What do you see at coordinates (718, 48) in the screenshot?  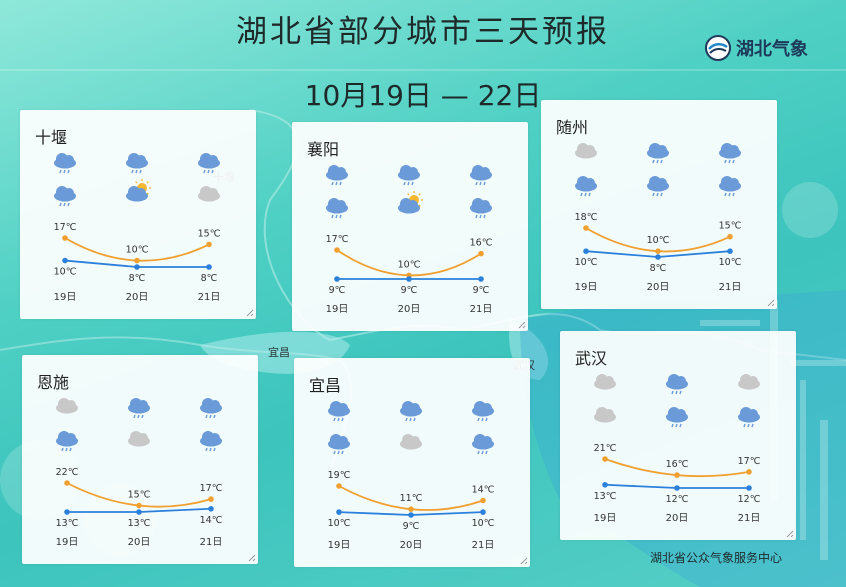 I see `logo-icon` at bounding box center [718, 48].